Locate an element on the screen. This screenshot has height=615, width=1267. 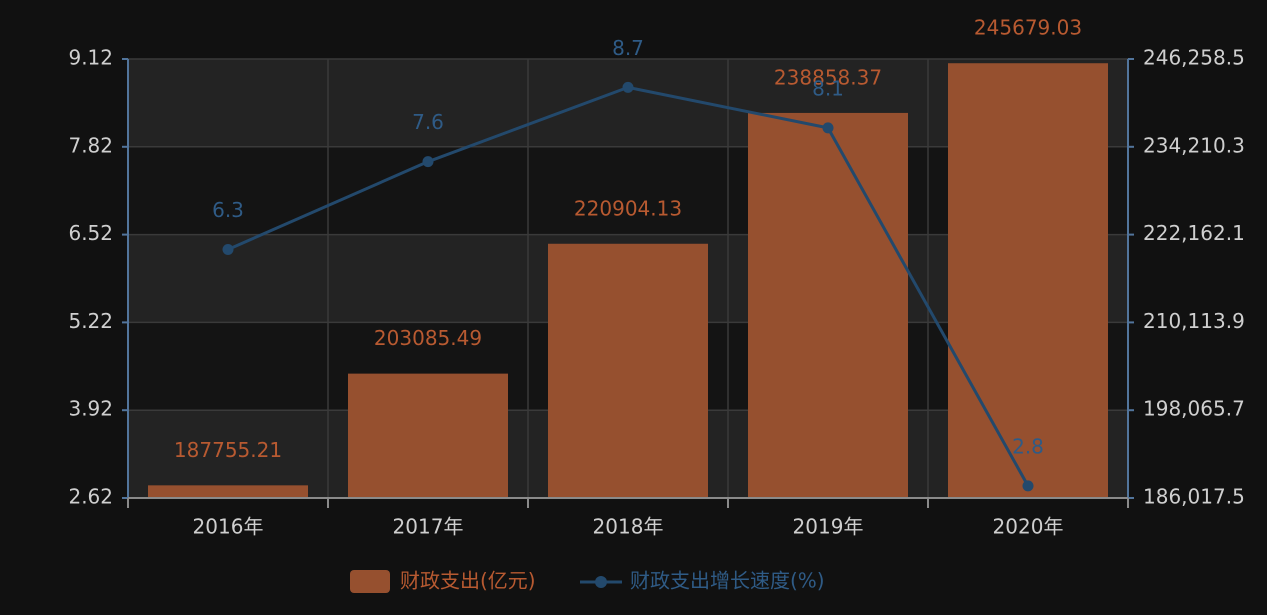
right-axis-tick-label: 234,210.3 is located at coordinates (1194, 145).